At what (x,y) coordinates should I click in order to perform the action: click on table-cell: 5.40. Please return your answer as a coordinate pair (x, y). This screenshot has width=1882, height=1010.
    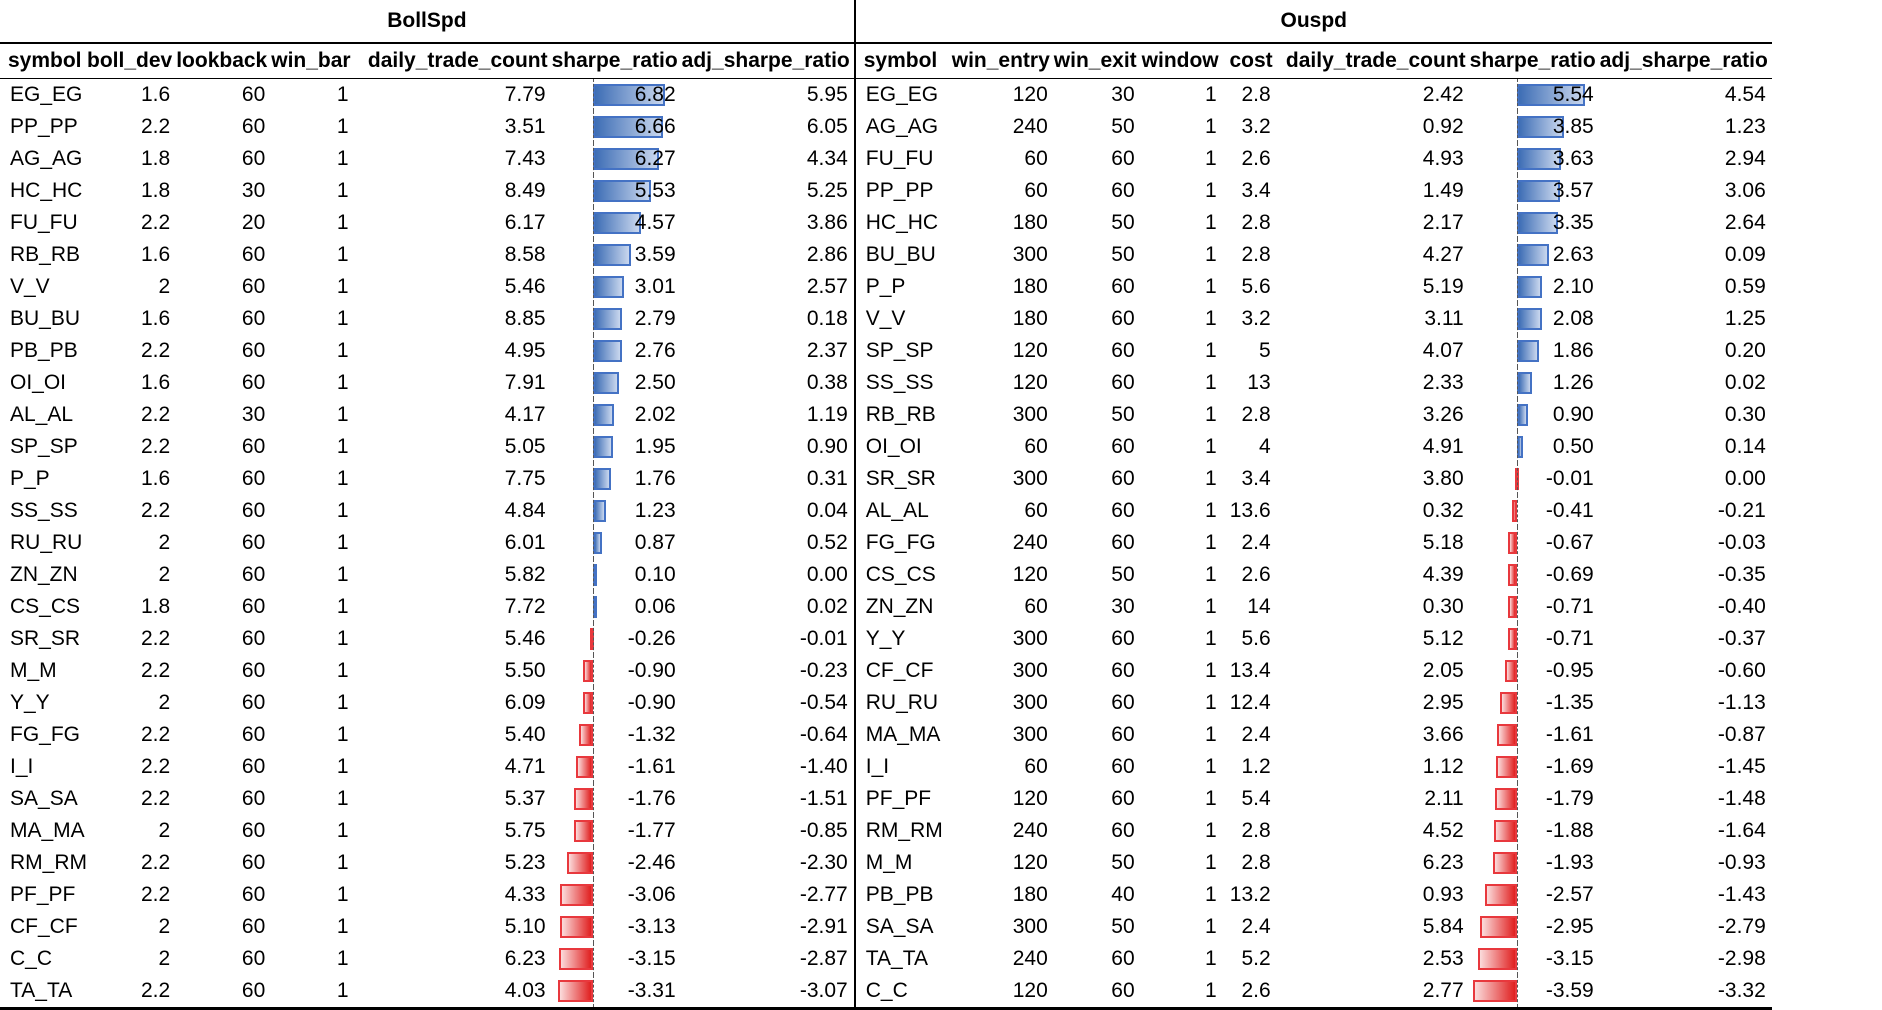
    Looking at the image, I should click on (525, 734).